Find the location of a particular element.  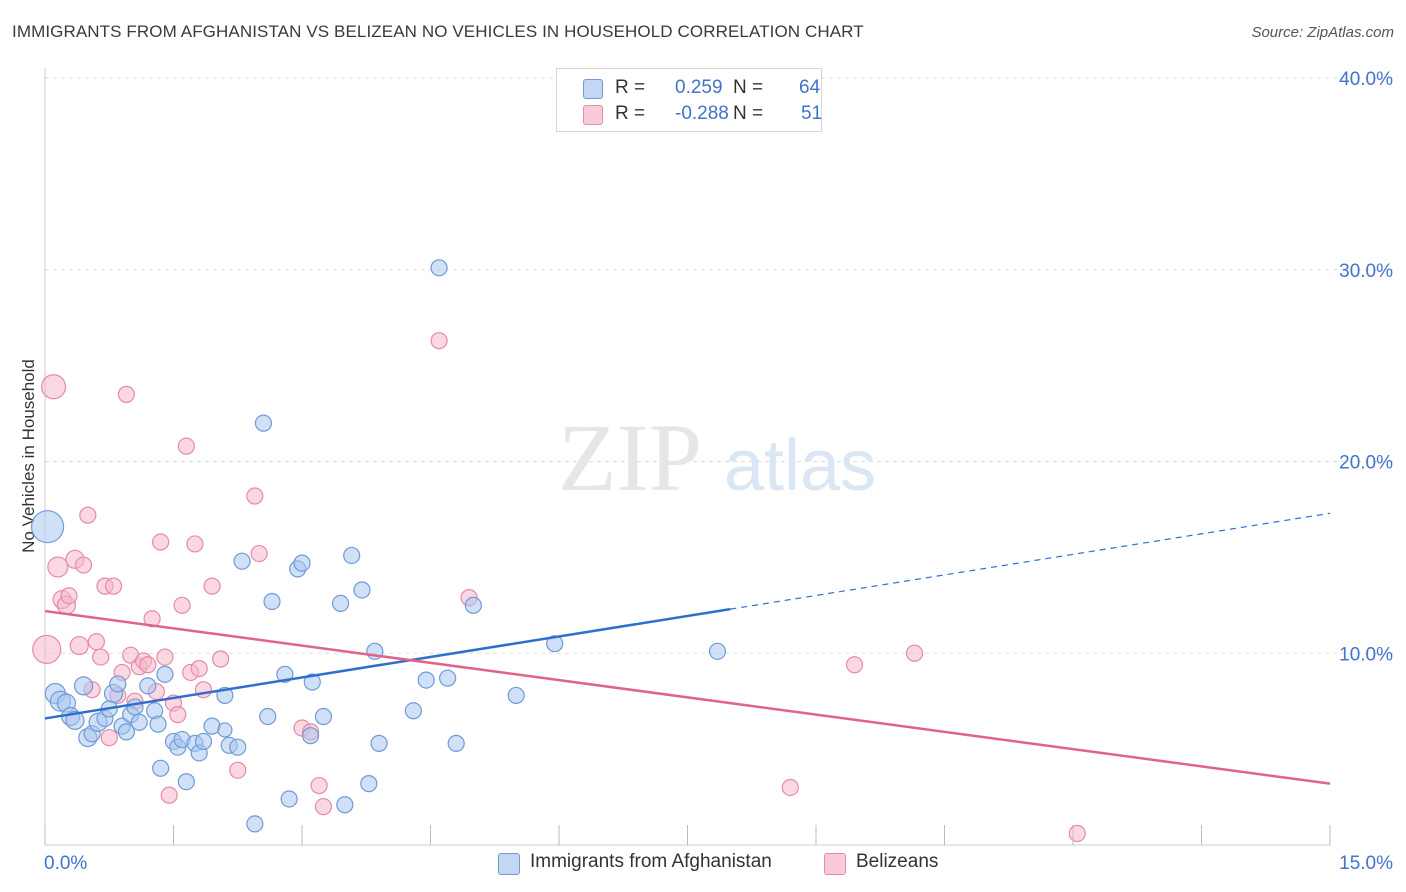

y-tick-label: 40.0% is located at coordinates (1366, 79).